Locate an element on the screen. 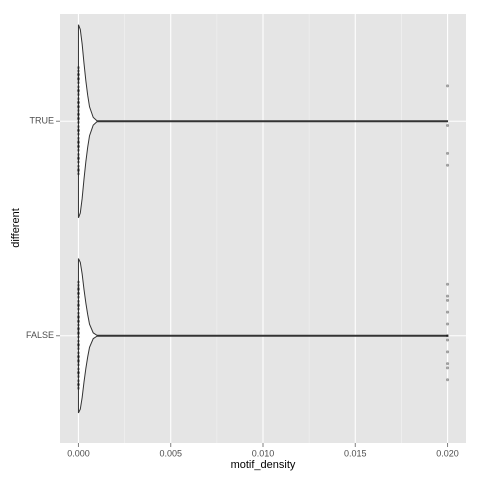 The image size is (480, 480). x-tick-label: 0.020 is located at coordinates (447, 453).